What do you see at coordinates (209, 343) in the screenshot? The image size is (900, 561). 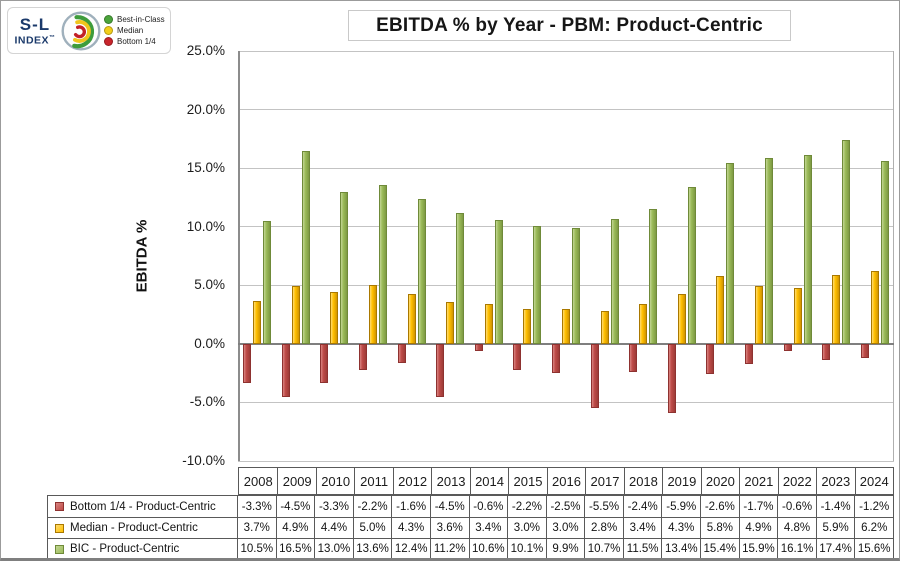 I see `y-tick-label: 0.0%` at bounding box center [209, 343].